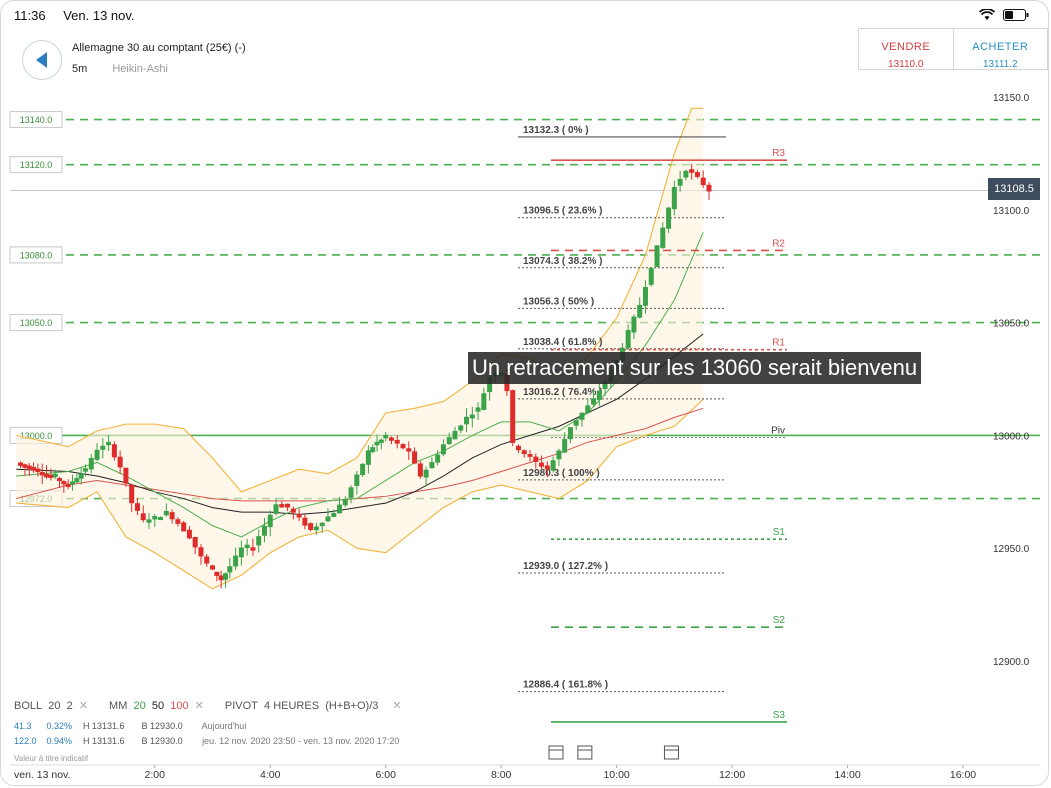 The image size is (1051, 788). What do you see at coordinates (563, 392) in the screenshot?
I see `fibonacci-label: 13016.2 ( 76.4% )` at bounding box center [563, 392].